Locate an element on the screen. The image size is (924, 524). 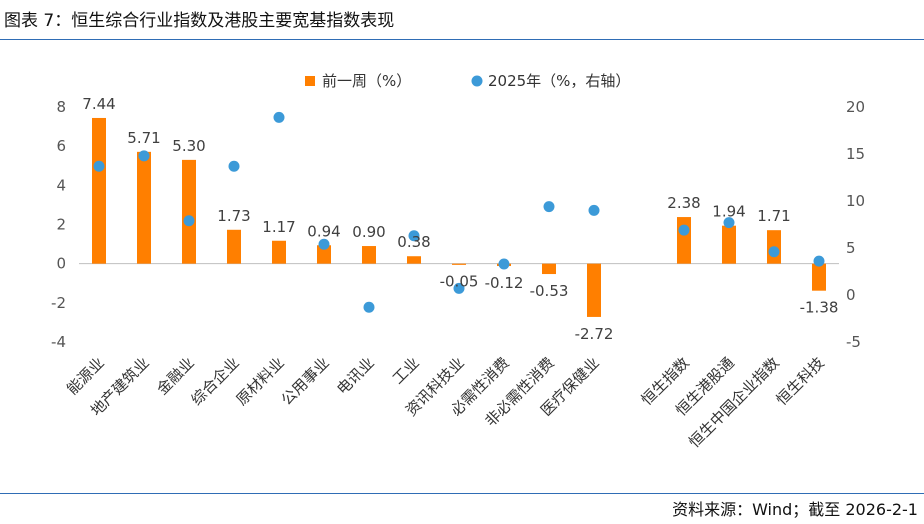
y-left-tick-label: 4 is located at coordinates (61, 185).